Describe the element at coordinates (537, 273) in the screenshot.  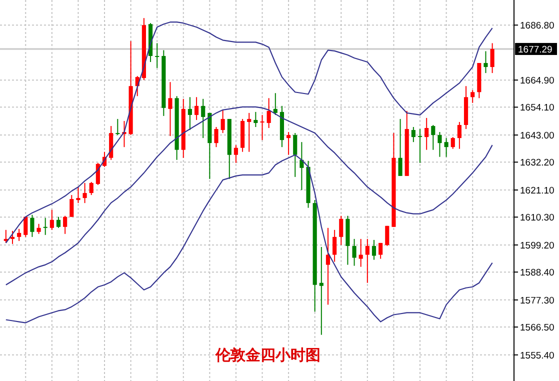
I see `y-tick-label: 1588.40` at that location.